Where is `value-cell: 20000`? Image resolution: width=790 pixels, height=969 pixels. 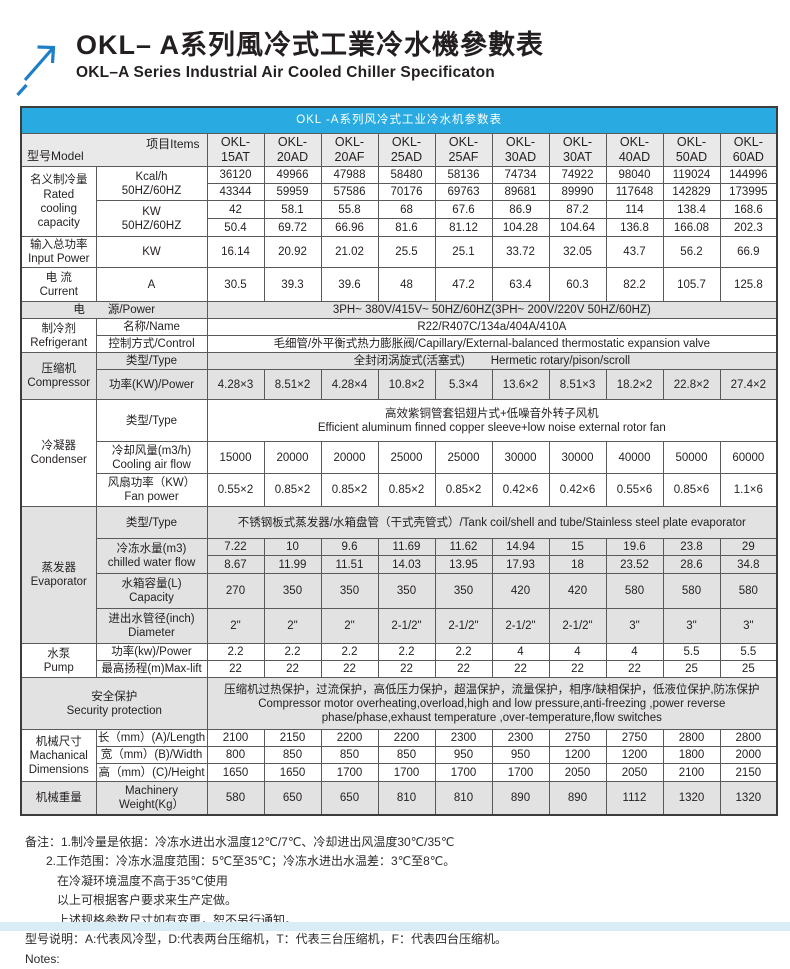
value-cell: 20000 is located at coordinates (349, 458).